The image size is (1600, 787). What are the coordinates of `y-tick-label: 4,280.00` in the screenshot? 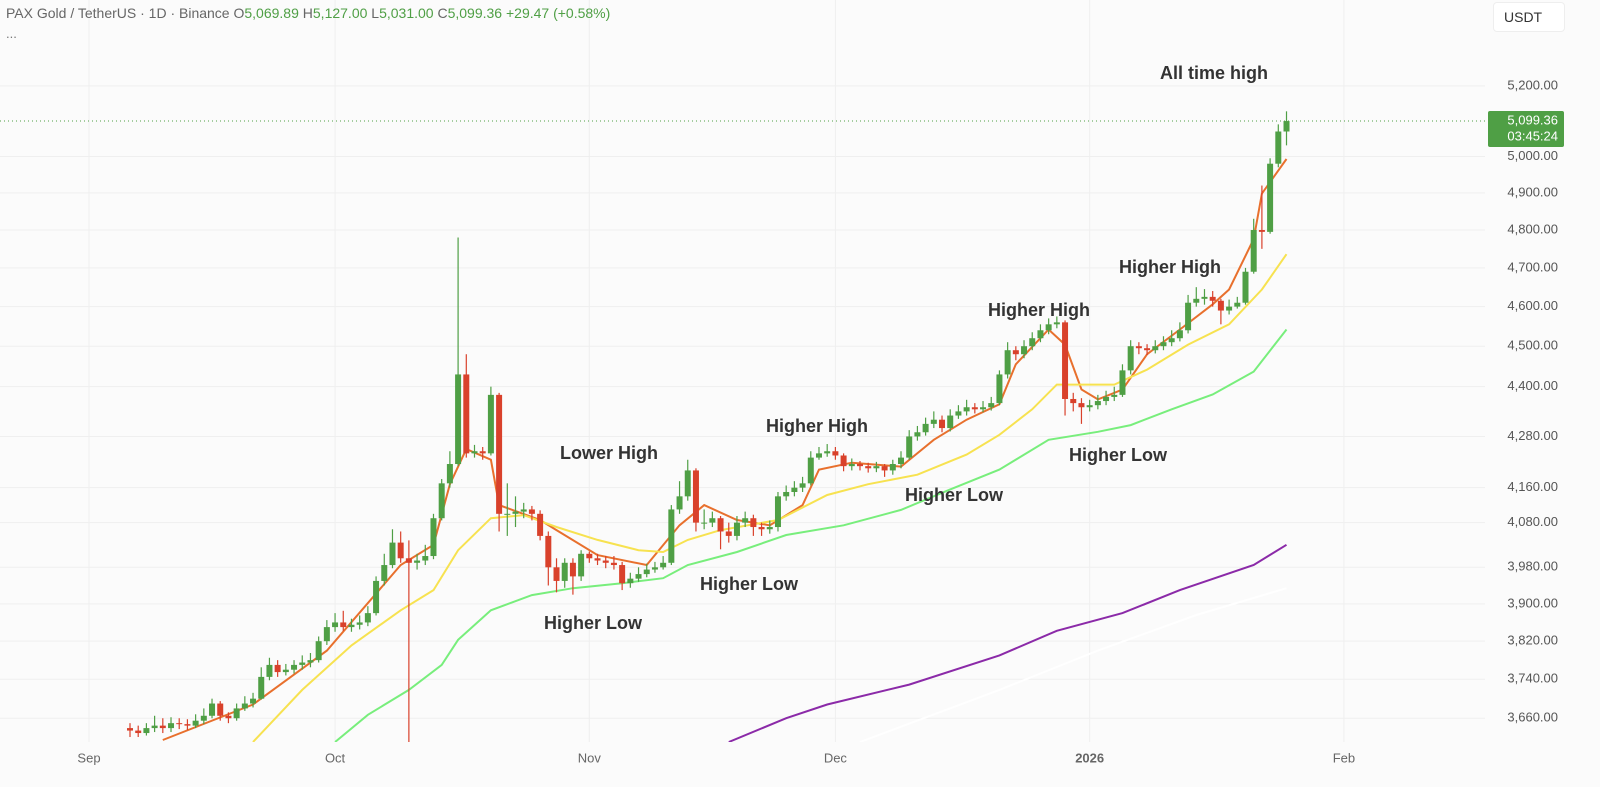 It's located at (1532, 435).